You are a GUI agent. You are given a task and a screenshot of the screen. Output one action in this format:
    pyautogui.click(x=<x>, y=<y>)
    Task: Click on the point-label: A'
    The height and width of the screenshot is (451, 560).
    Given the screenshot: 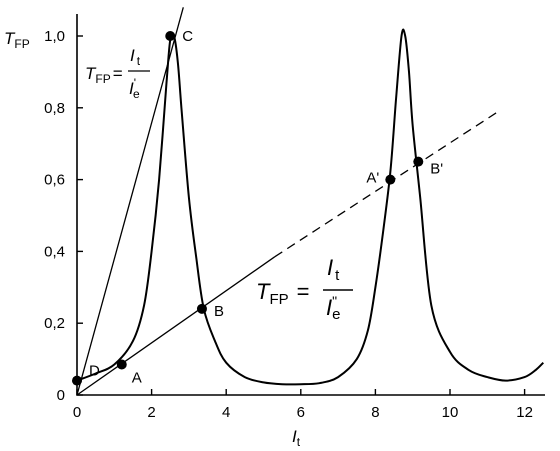 What is the action you would take?
    pyautogui.click(x=372, y=178)
    